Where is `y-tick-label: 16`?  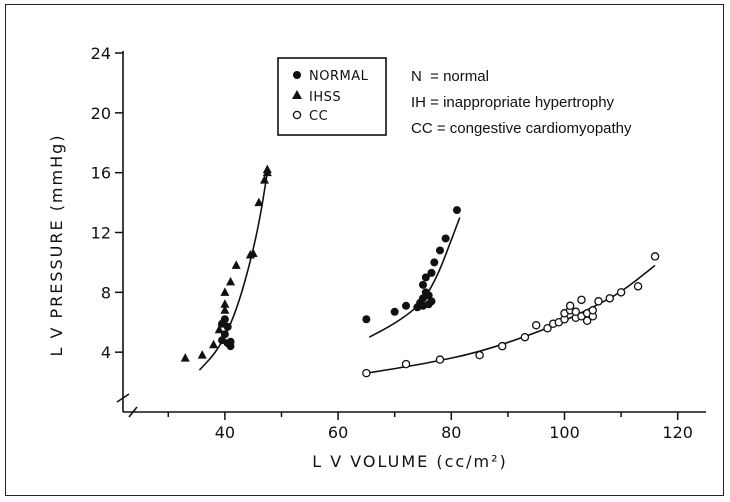 y-tick-label: 16 is located at coordinates (101, 173).